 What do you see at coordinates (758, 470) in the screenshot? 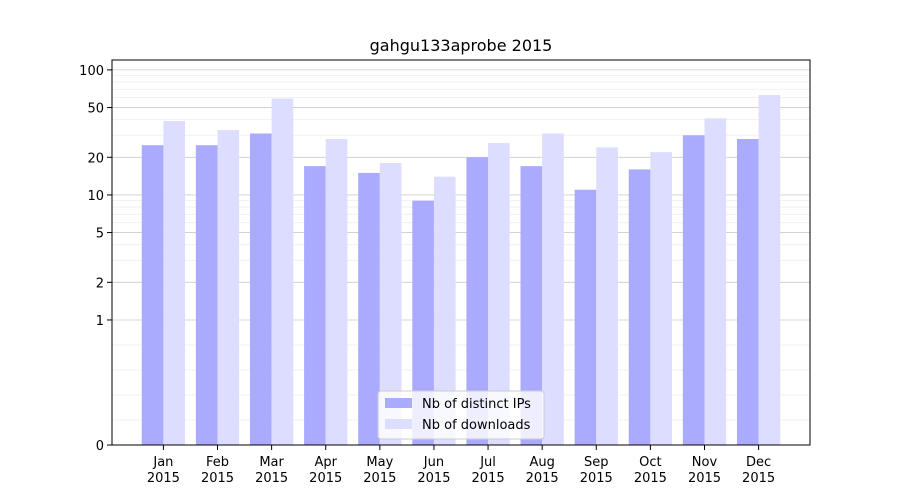
I see `x-tick-label: Dec 2015` at bounding box center [758, 470].